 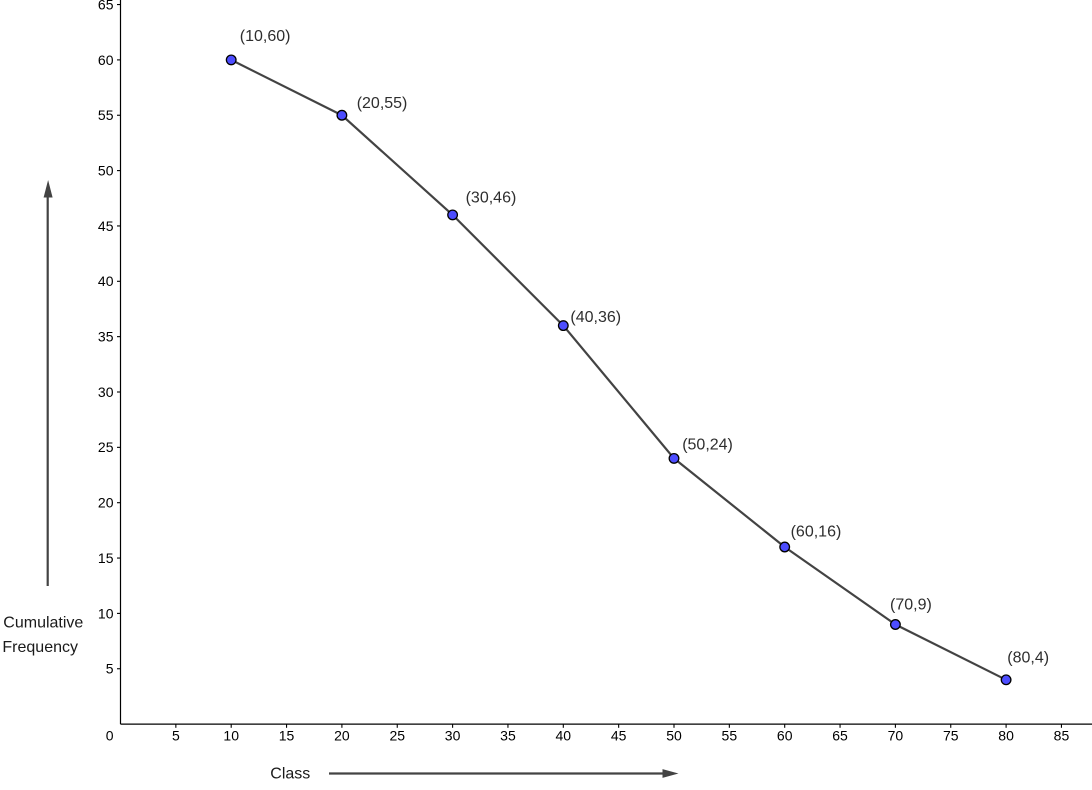 What do you see at coordinates (382, 103) in the screenshot?
I see `svg-text: (20,55)` at bounding box center [382, 103].